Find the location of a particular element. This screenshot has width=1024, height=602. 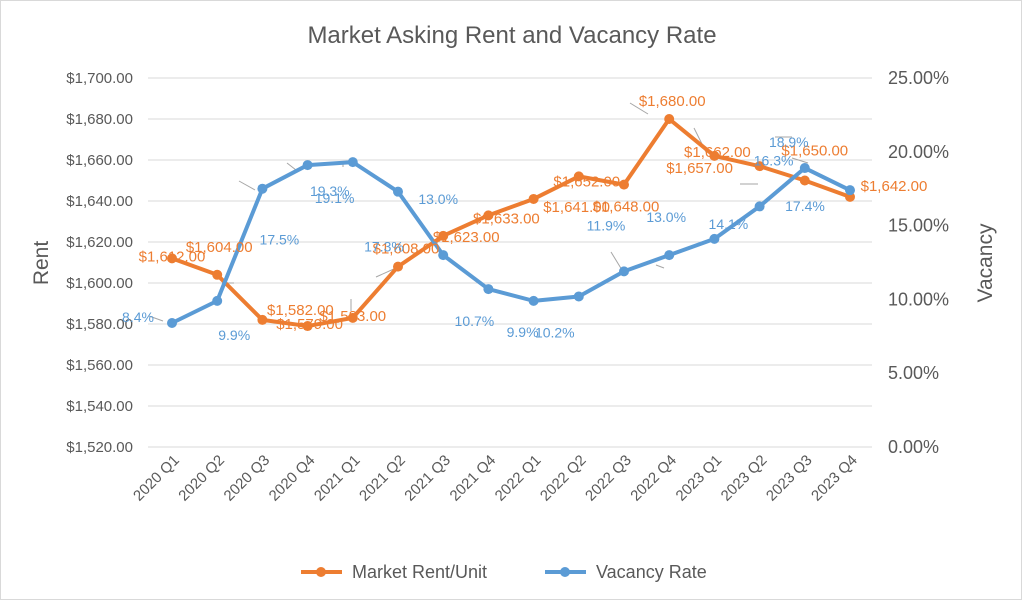

rent-data-label: $1,582.00 is located at coordinates (300, 310).